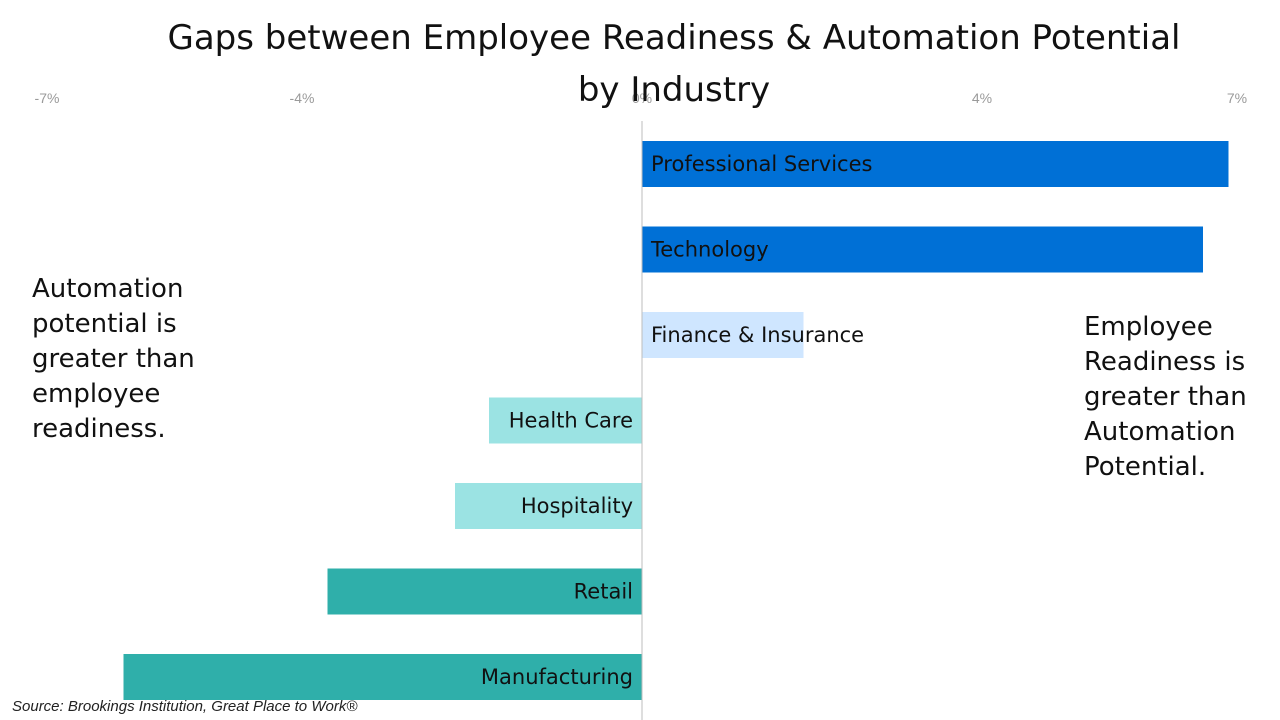  I want to click on x-tick-label: 0%, so click(642, 98).